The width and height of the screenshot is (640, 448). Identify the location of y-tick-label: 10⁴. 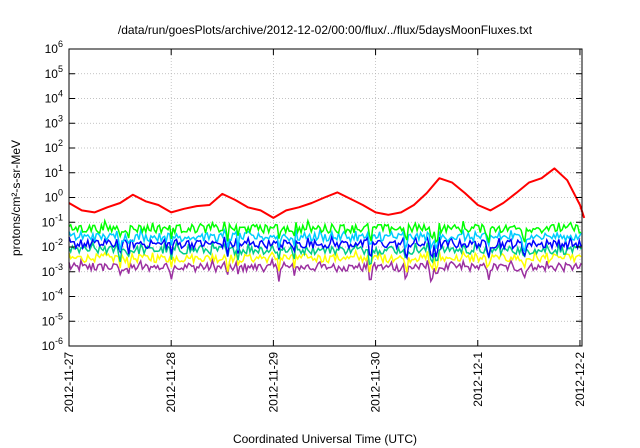
(54, 97).